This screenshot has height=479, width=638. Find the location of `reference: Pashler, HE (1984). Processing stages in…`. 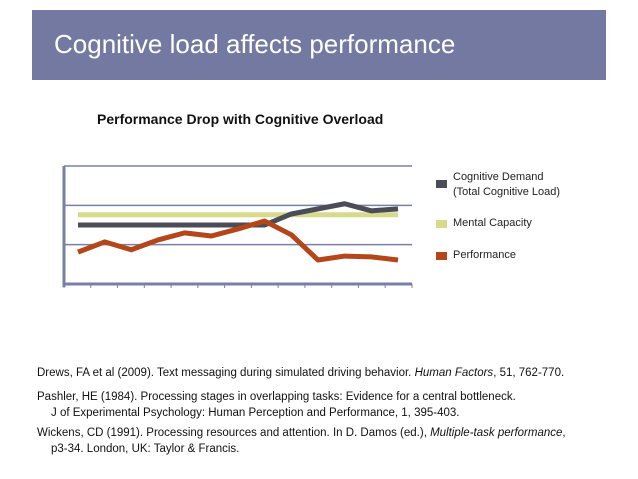

reference: Pashler, HE (1984). Processing stages in… is located at coordinates (332, 405).